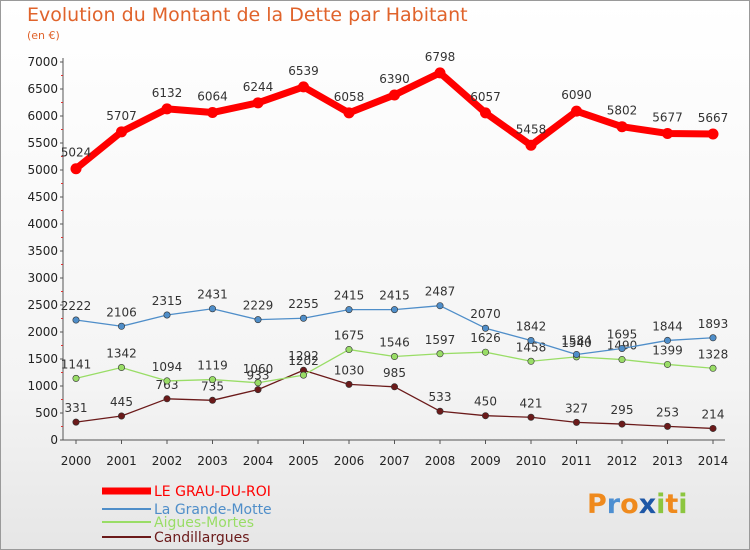 This screenshot has height=550, width=750. Describe the element at coordinates (42, 251) in the screenshot. I see `y-tick-label: 3500` at that location.